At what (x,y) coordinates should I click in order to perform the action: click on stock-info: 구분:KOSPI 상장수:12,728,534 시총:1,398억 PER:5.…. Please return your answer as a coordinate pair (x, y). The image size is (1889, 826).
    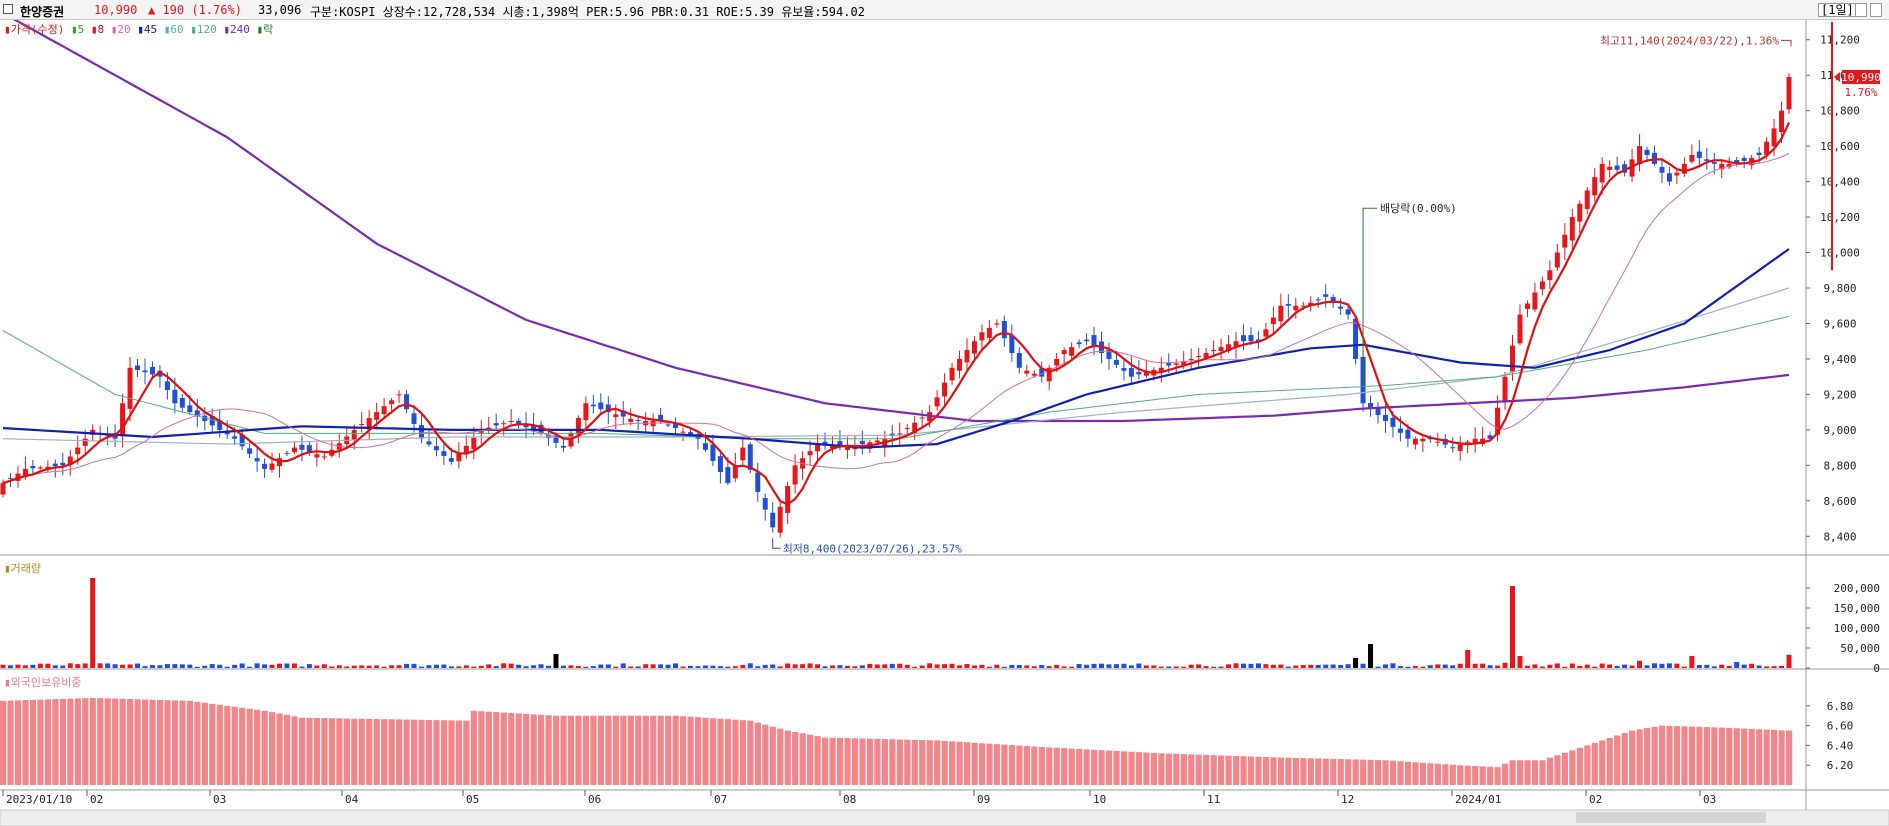
    Looking at the image, I should click on (587, 12).